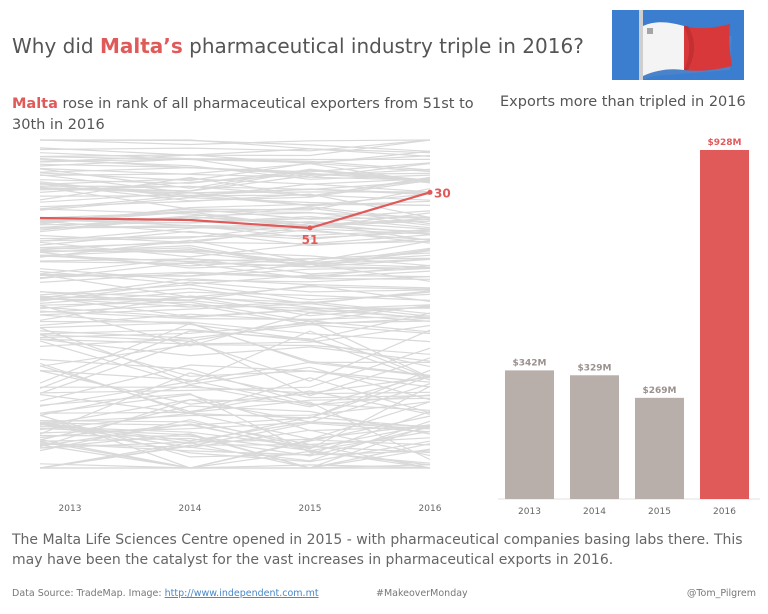 The height and width of the screenshot is (614, 768). What do you see at coordinates (430, 192) in the screenshot?
I see `malta-point-2016` at bounding box center [430, 192].